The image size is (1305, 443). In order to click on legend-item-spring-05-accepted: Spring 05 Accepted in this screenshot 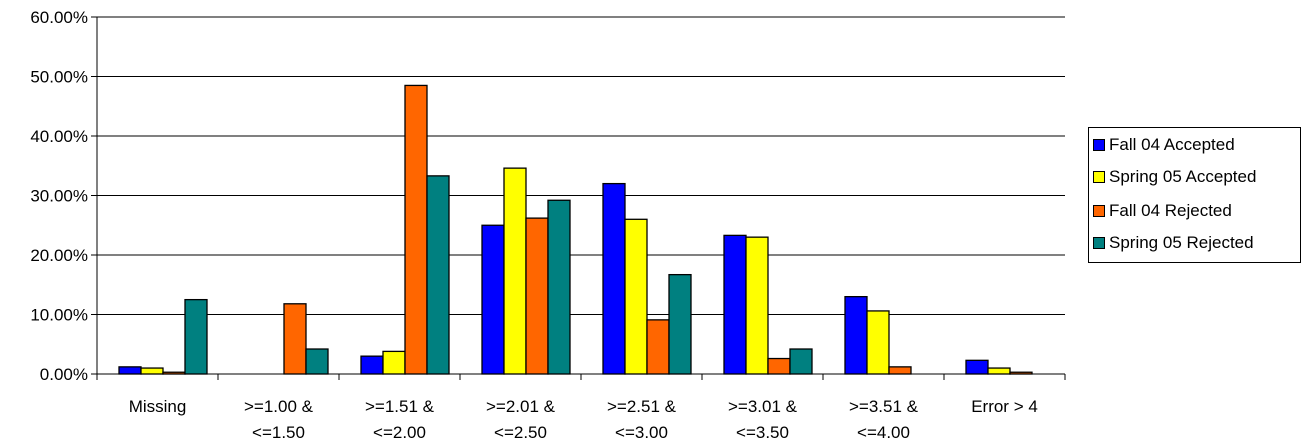, I will do `click(1174, 177)`.